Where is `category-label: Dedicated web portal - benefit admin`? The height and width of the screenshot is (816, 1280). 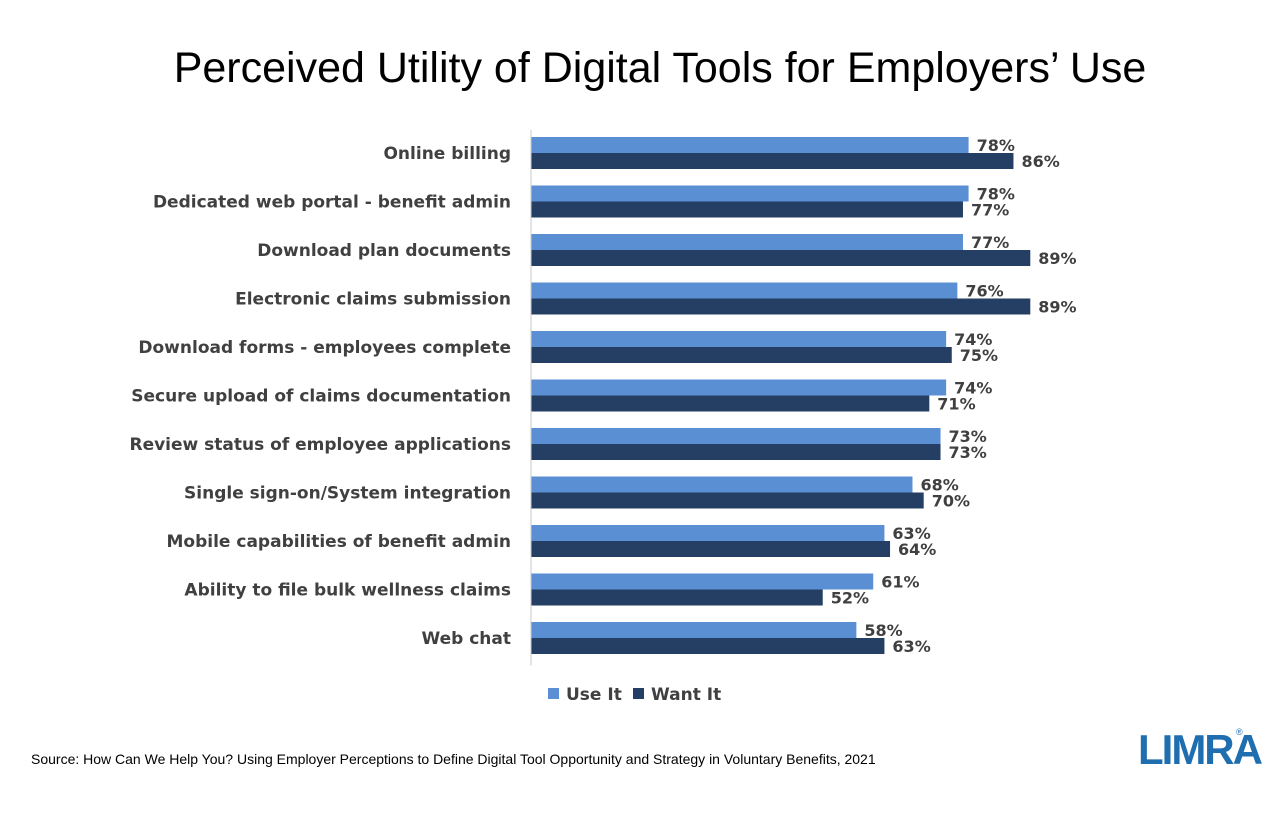 category-label: Dedicated web portal - benefit admin is located at coordinates (332, 203).